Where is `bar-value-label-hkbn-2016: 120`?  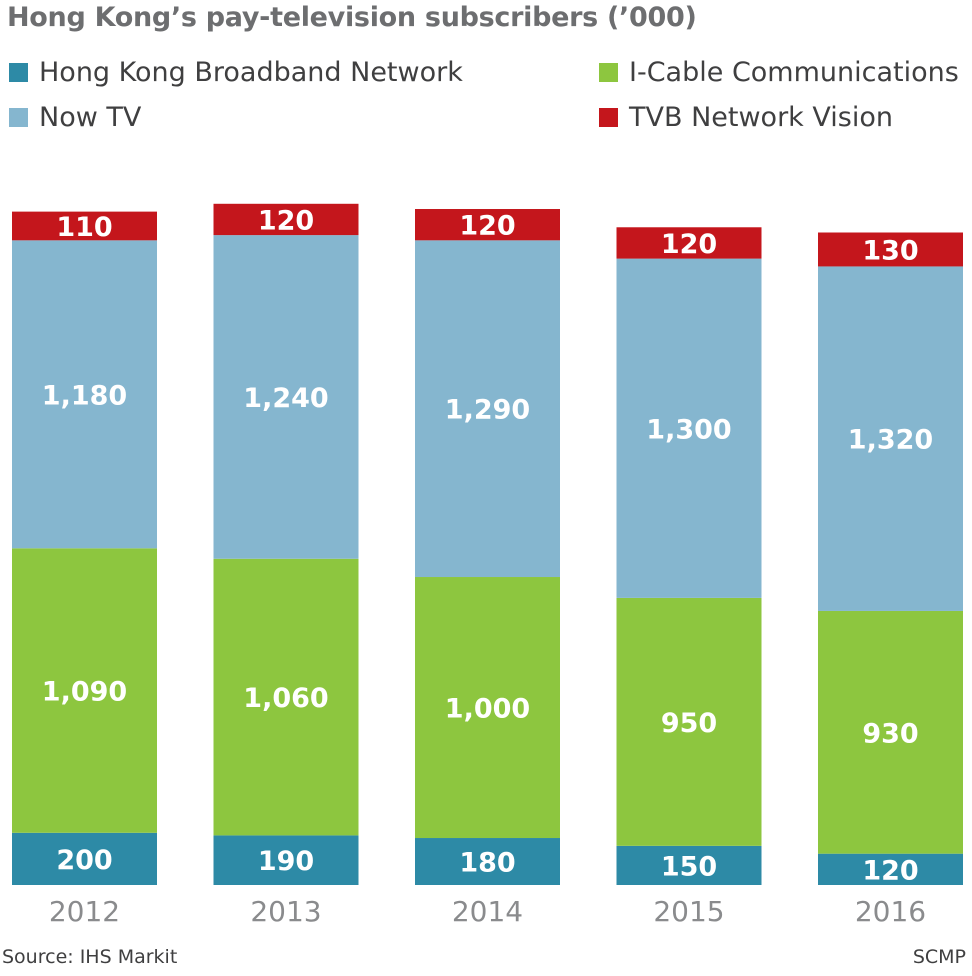 bar-value-label-hkbn-2016: 120 is located at coordinates (890, 870).